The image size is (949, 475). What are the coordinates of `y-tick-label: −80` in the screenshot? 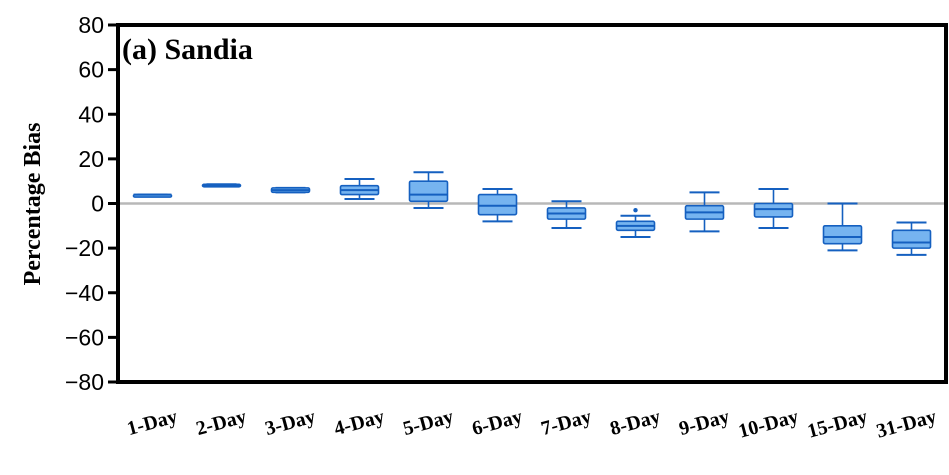 It's located at (84, 382).